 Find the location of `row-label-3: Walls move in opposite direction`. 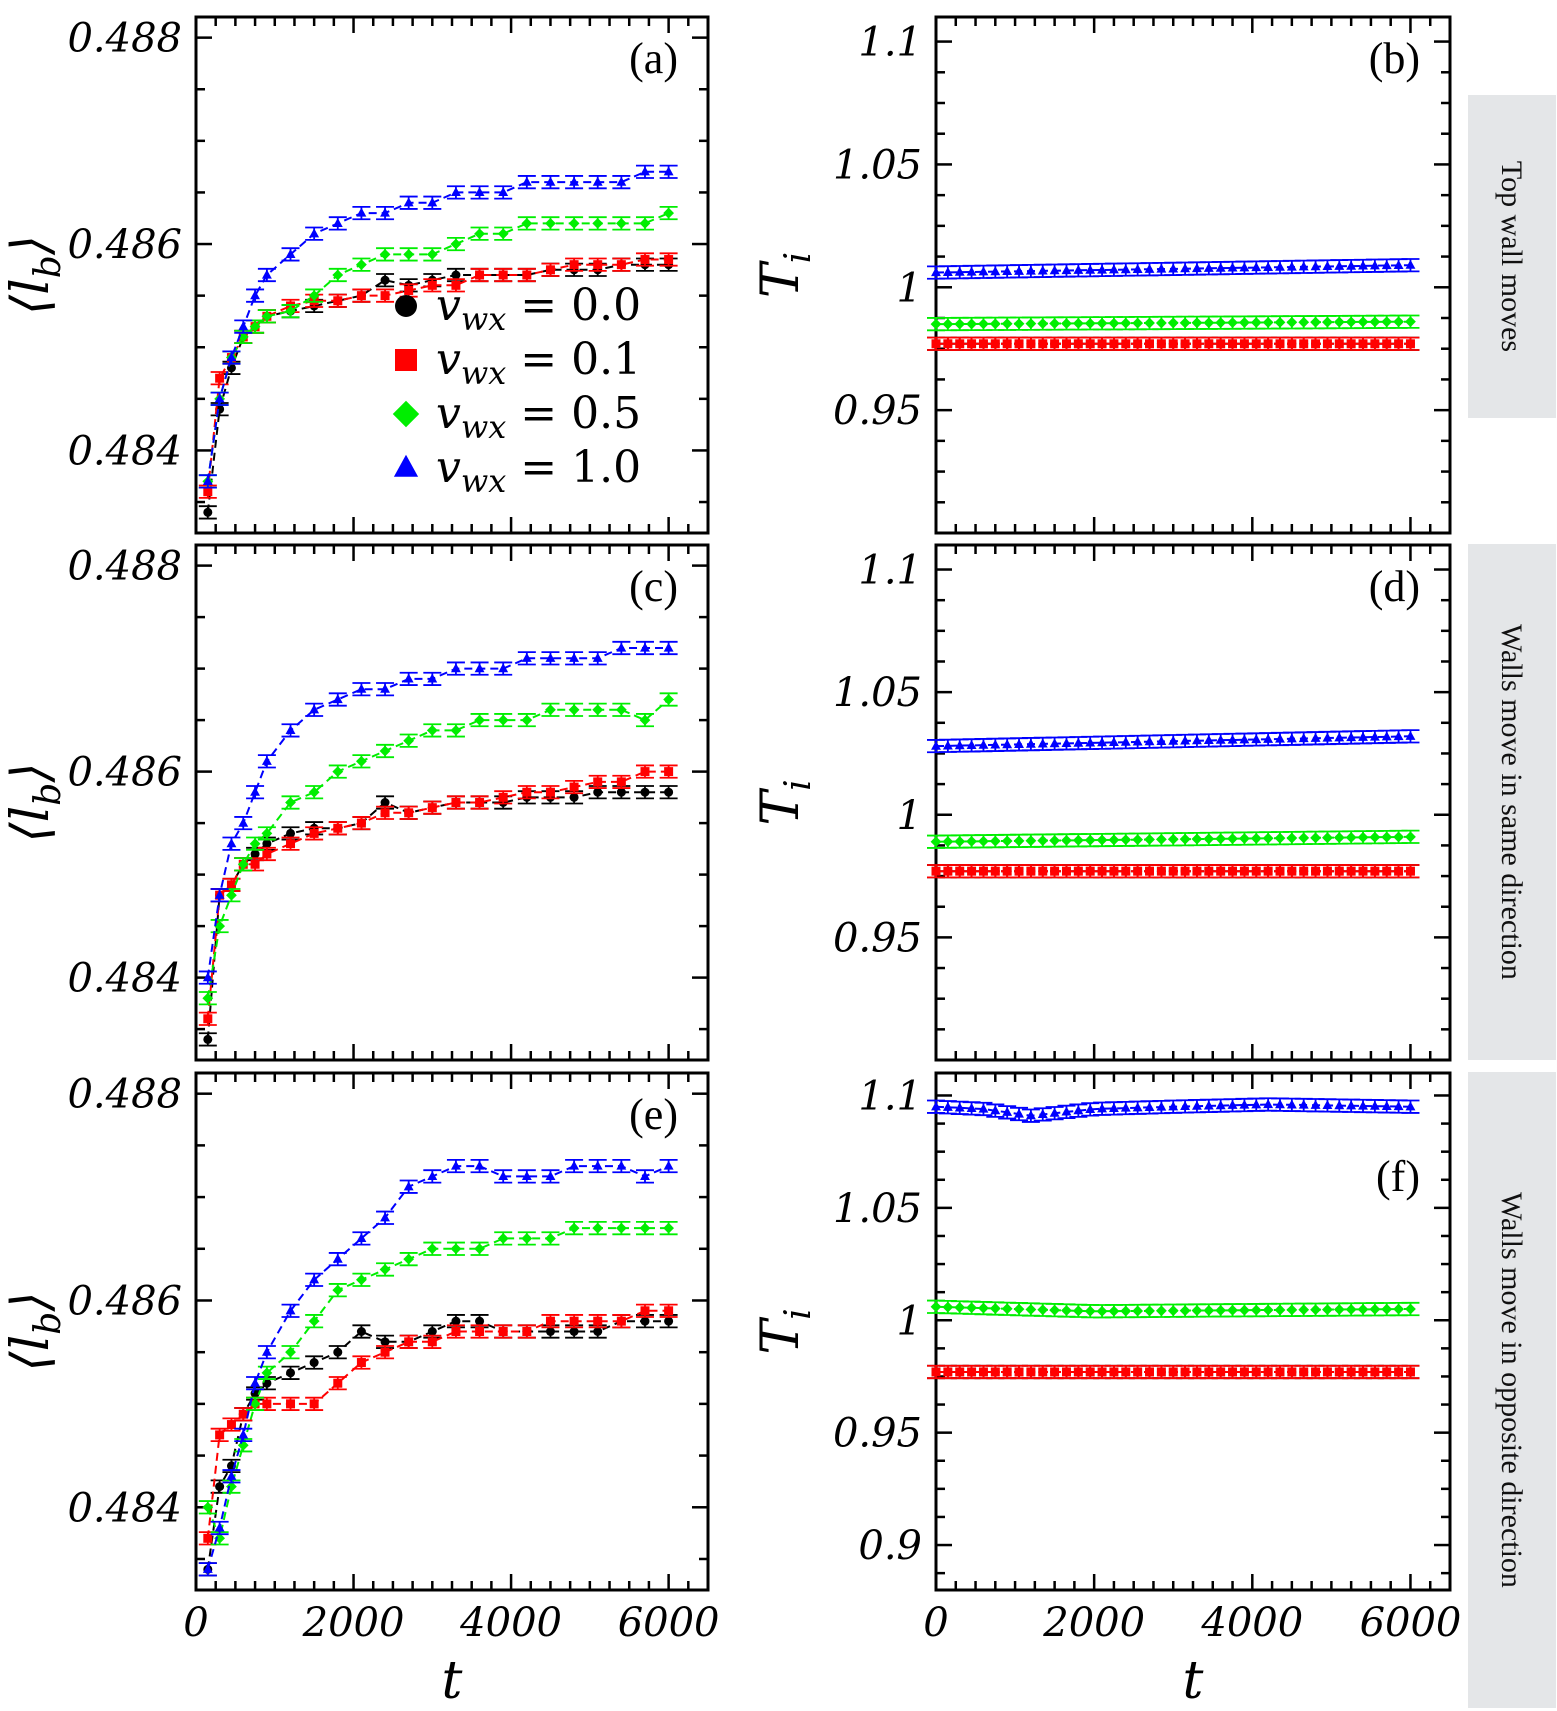

row-label-3: Walls move in opposite direction is located at coordinates (1512, 1390).